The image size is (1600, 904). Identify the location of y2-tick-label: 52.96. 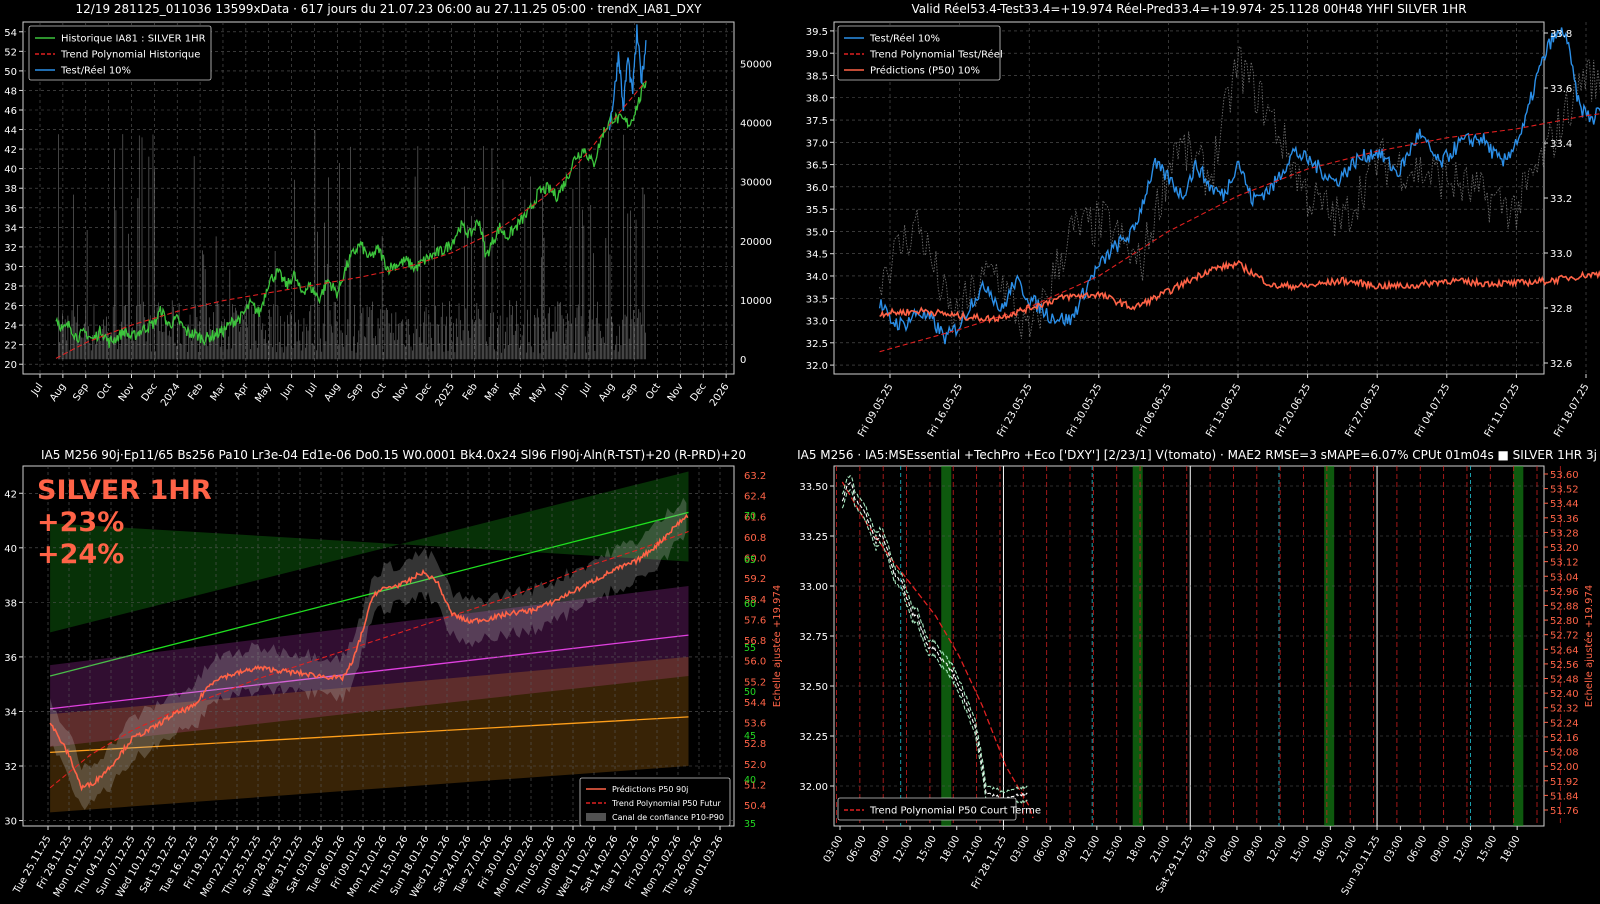
(1564, 592).